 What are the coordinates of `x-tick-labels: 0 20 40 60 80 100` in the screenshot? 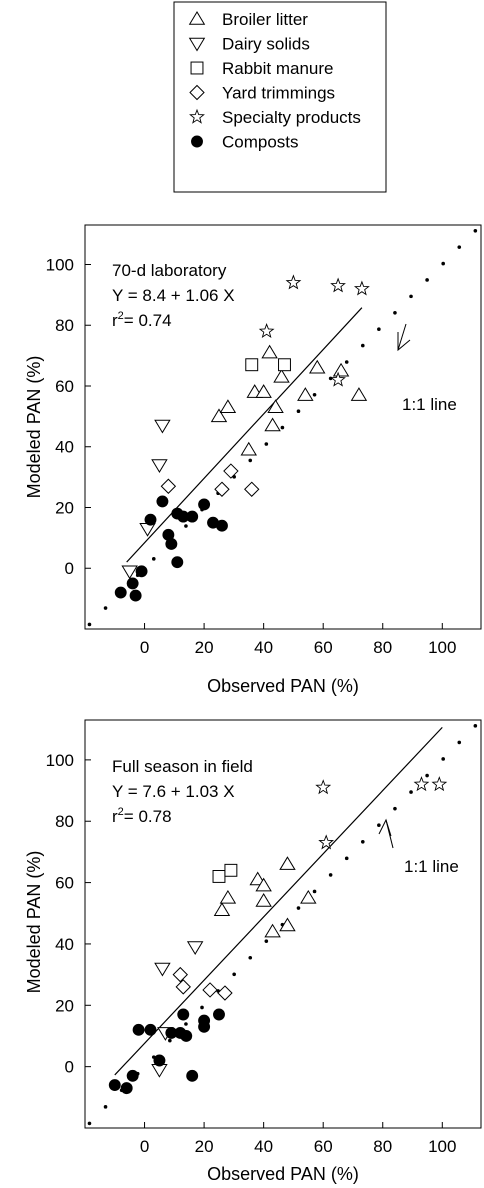 It's located at (298, 647).